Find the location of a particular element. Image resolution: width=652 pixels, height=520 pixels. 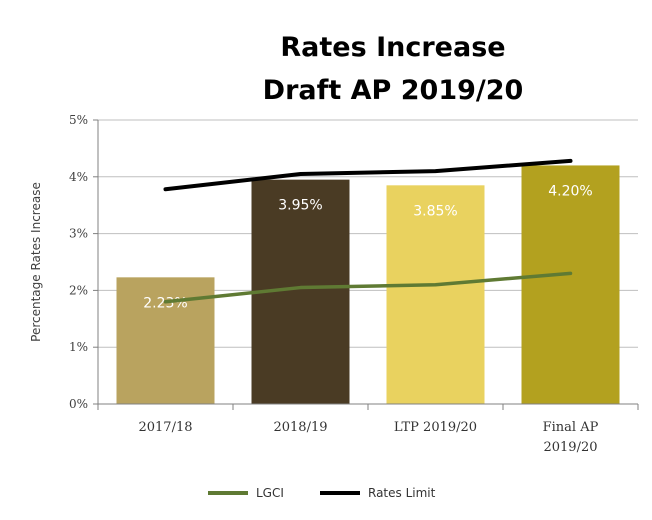

legend-label-rates-limit: Rates Limit is located at coordinates (402, 493).